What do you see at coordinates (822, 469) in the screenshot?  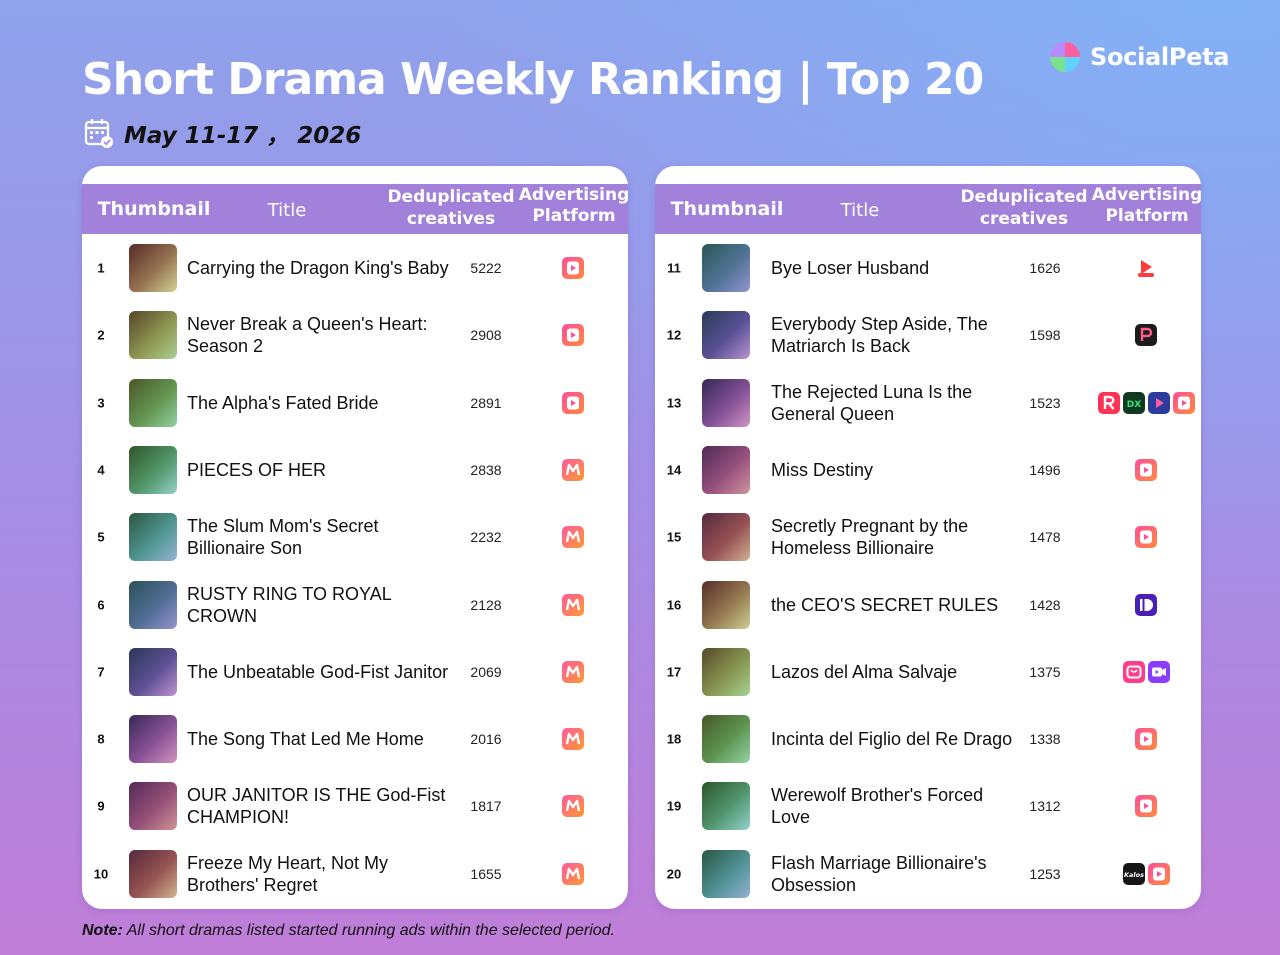 I see `drama-title: Miss Destiny` at bounding box center [822, 469].